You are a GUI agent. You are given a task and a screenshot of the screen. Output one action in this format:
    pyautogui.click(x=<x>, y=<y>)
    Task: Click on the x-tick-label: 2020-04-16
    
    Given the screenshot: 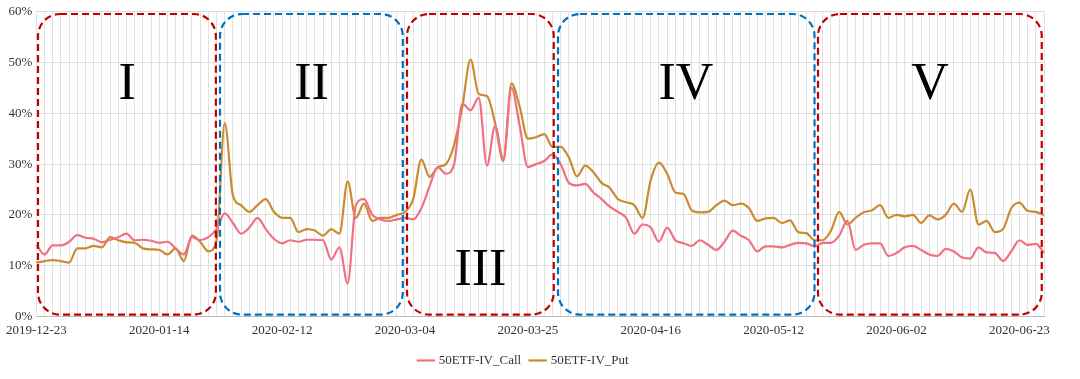 What is the action you would take?
    pyautogui.click(x=651, y=329)
    